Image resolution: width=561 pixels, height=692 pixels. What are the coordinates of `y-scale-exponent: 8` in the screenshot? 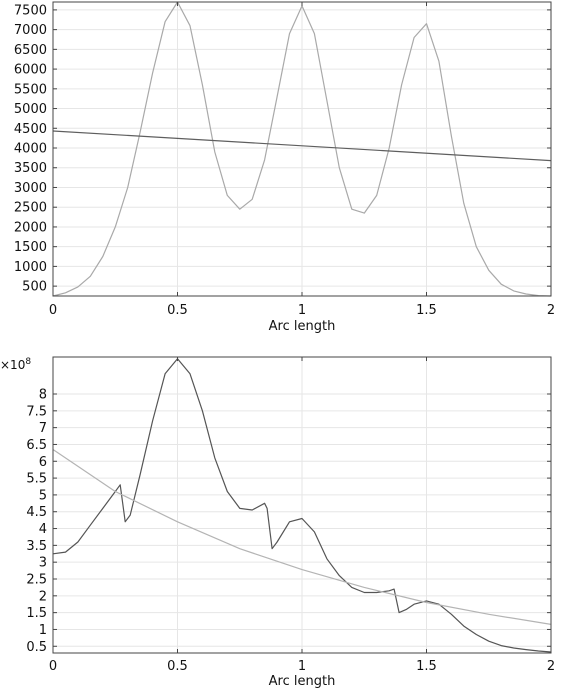 It's located at (28, 362).